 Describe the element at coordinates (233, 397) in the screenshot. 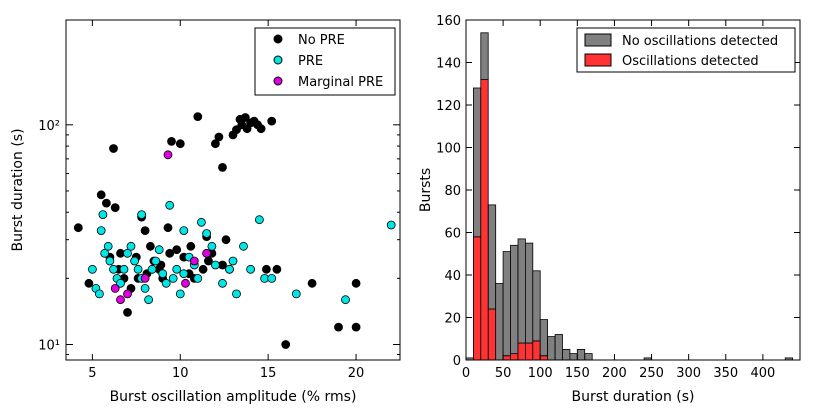

I see `scatter-x-axis-label: Burst oscillation amplitude (% rms)` at that location.